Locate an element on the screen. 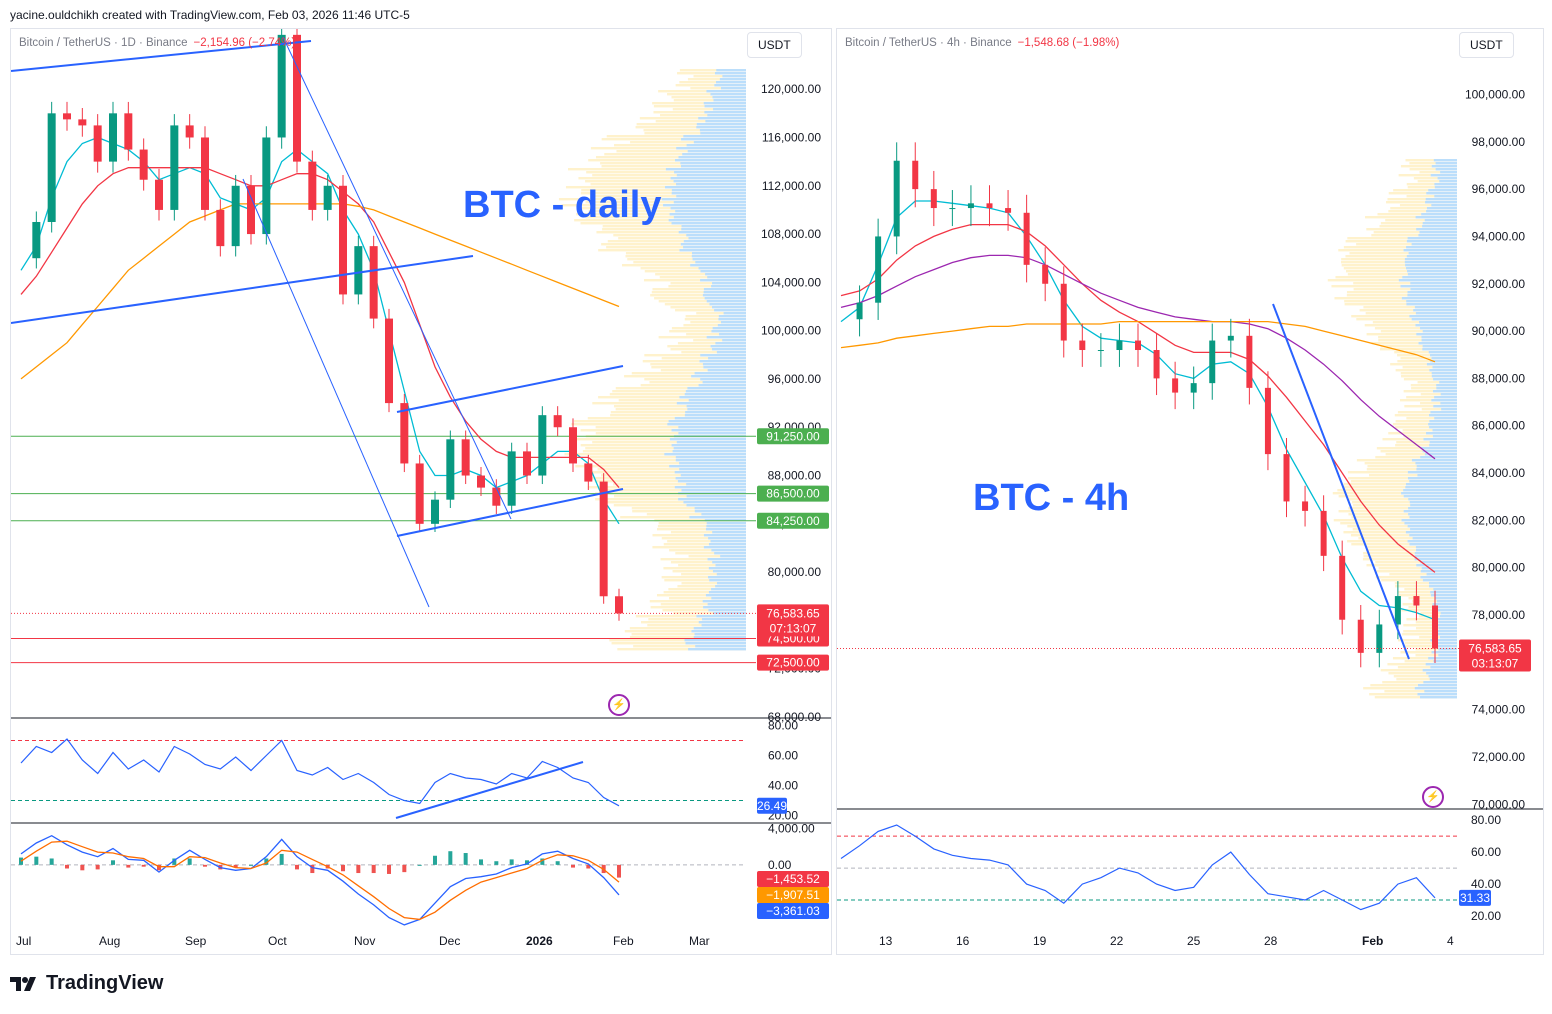 The image size is (1552, 1014). macd-line is located at coordinates (320, 880).